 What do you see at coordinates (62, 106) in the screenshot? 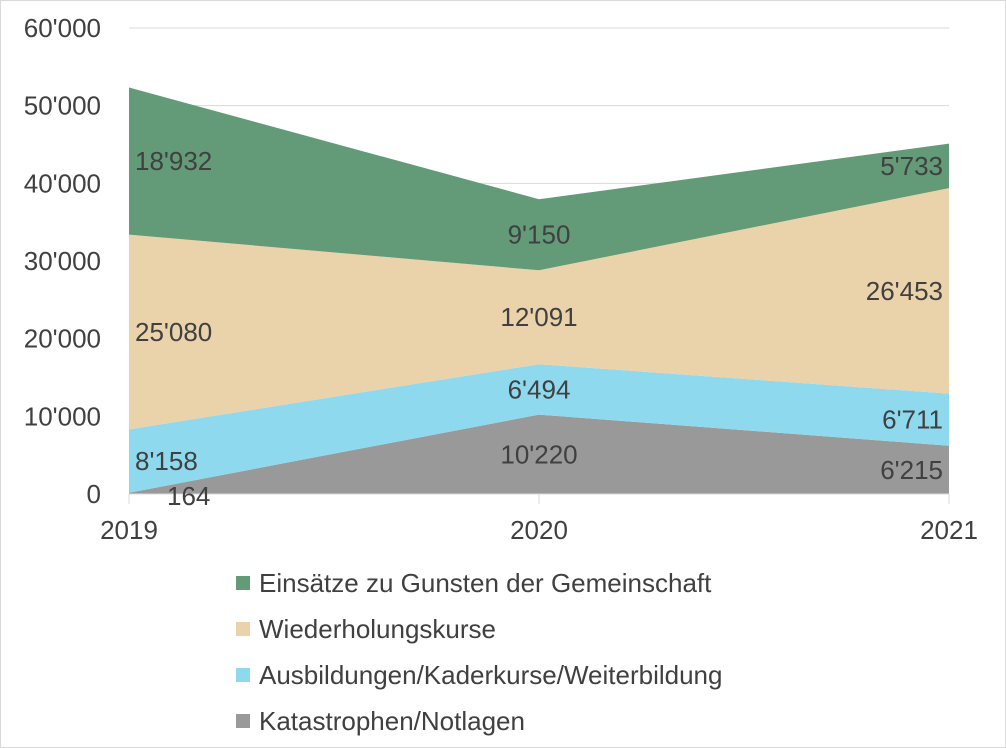
I see `y-tick-label: 50'000` at bounding box center [62, 106].